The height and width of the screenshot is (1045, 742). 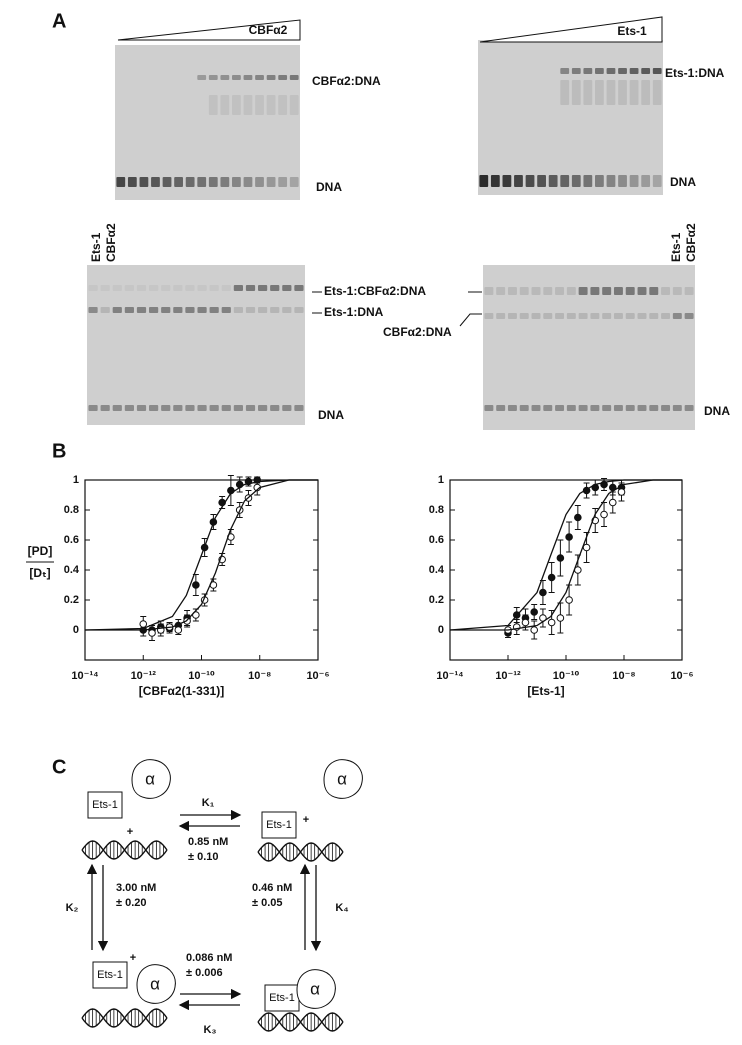 I want to click on plot-frame, so click(x=566, y=570).